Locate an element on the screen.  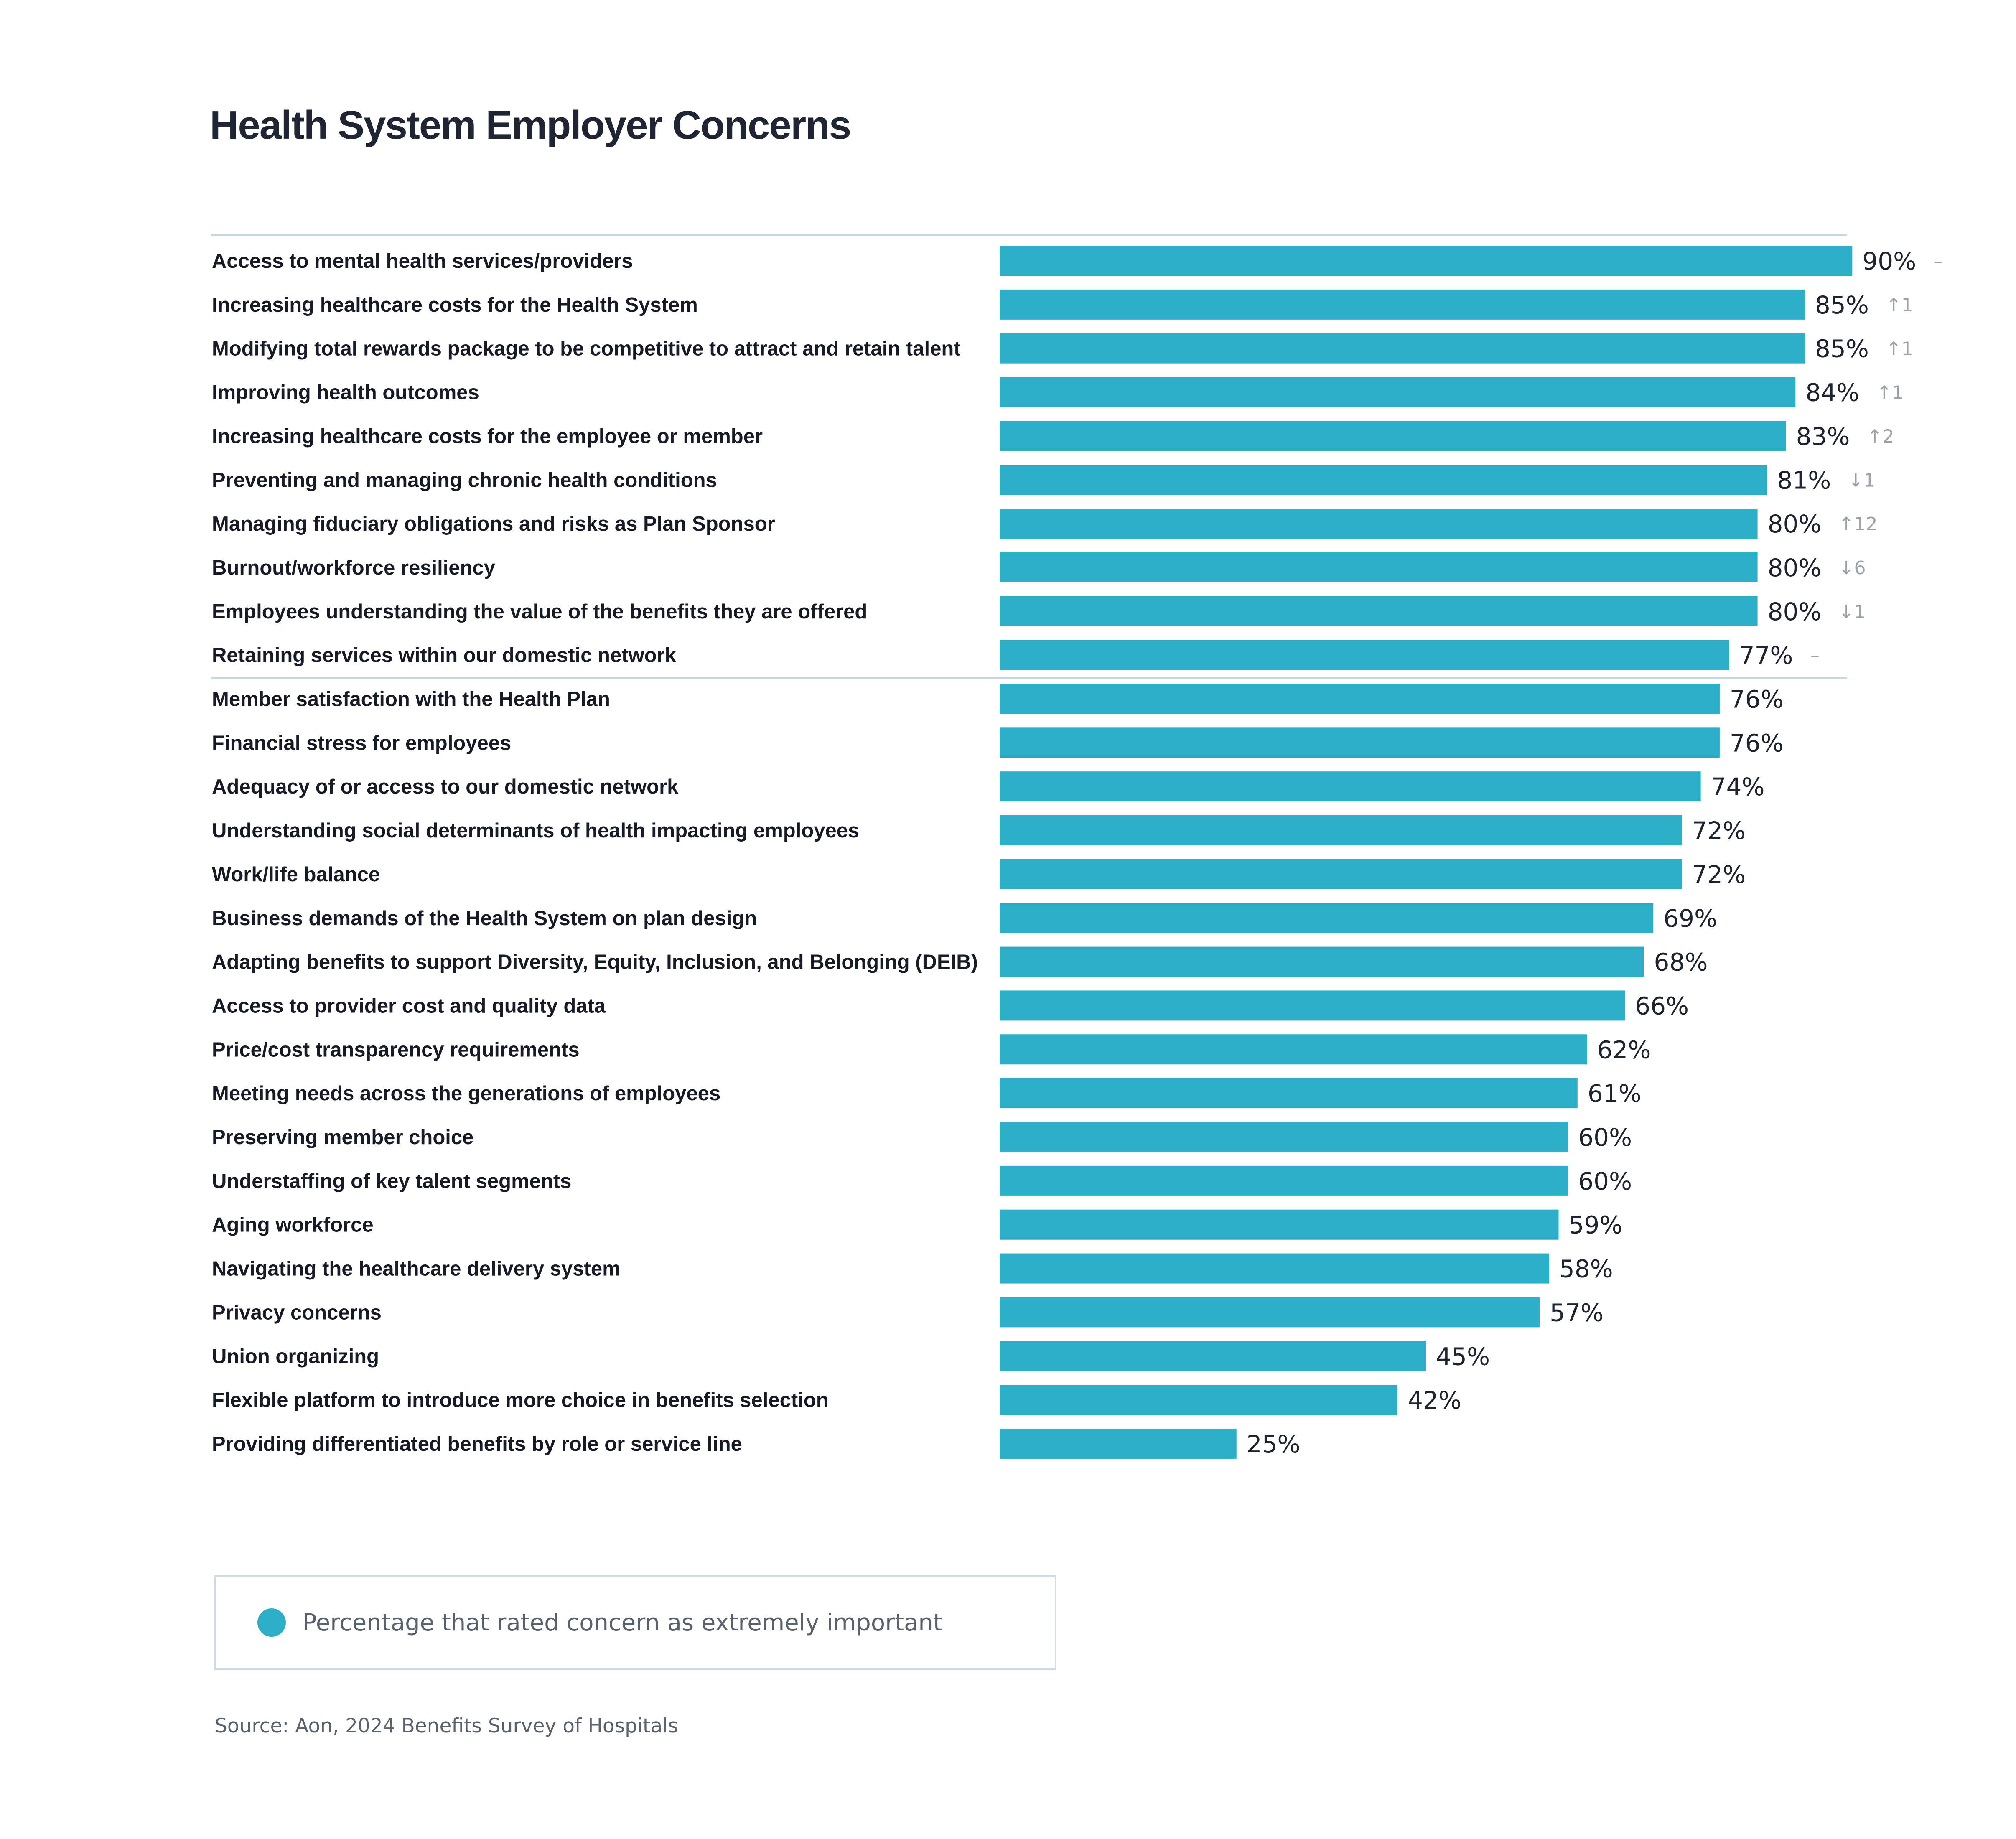
value-label: 81% is located at coordinates (1804, 480).